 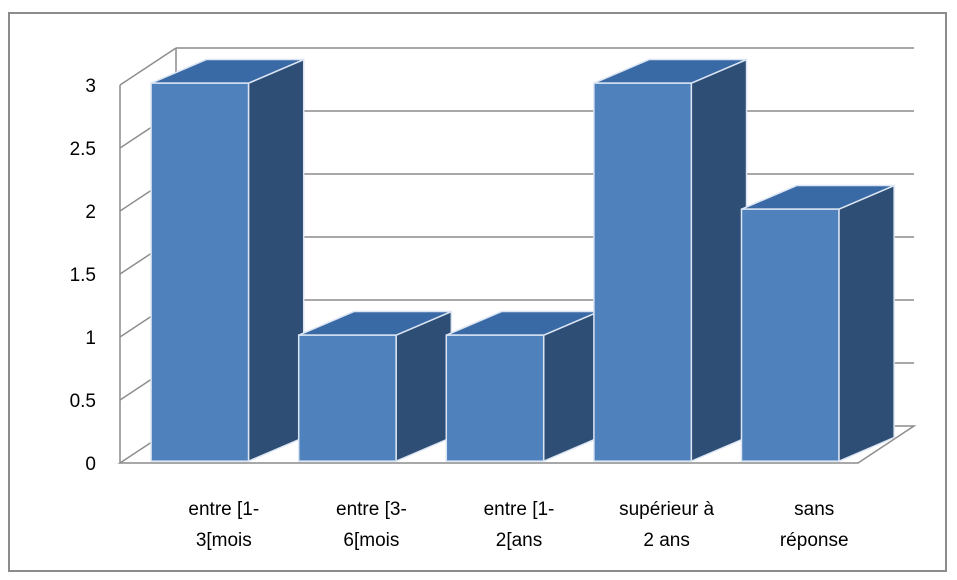 I want to click on y-tick-label: 0.5, so click(x=83, y=401).